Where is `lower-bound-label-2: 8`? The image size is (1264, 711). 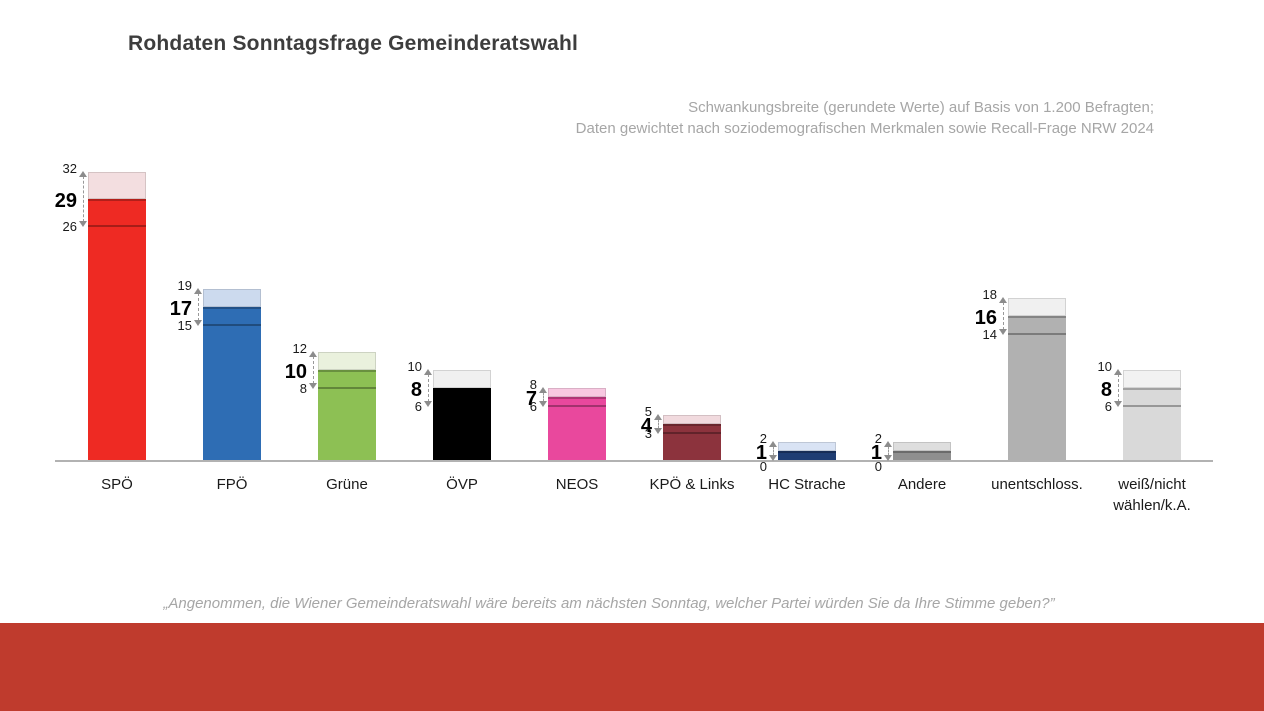
lower-bound-label-2: 8 is located at coordinates (303, 388).